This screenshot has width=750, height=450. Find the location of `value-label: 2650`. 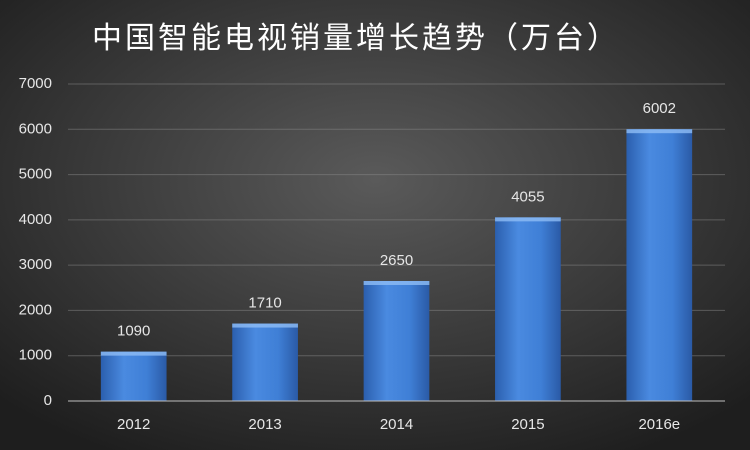

value-label: 2650 is located at coordinates (396, 260).